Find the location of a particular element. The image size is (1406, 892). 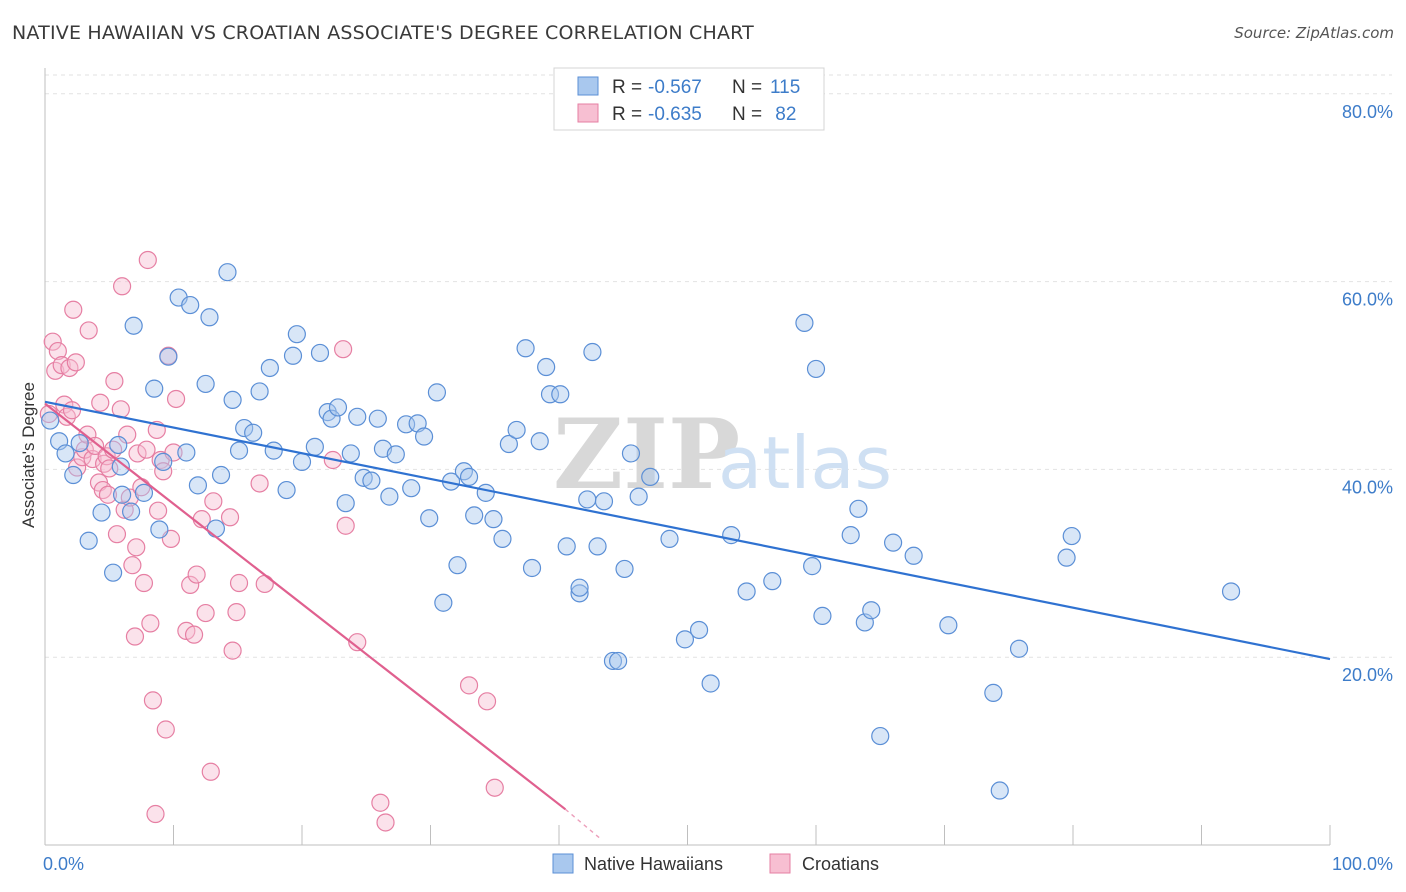

watermark-atlas: atlas is located at coordinates (805, 463).